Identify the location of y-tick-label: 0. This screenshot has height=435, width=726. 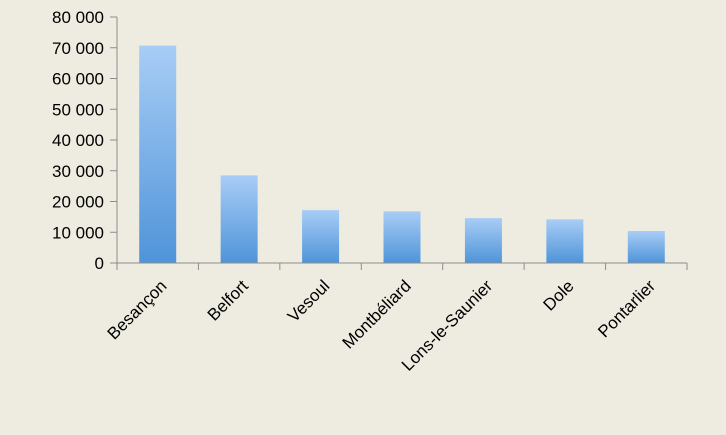
(99, 263).